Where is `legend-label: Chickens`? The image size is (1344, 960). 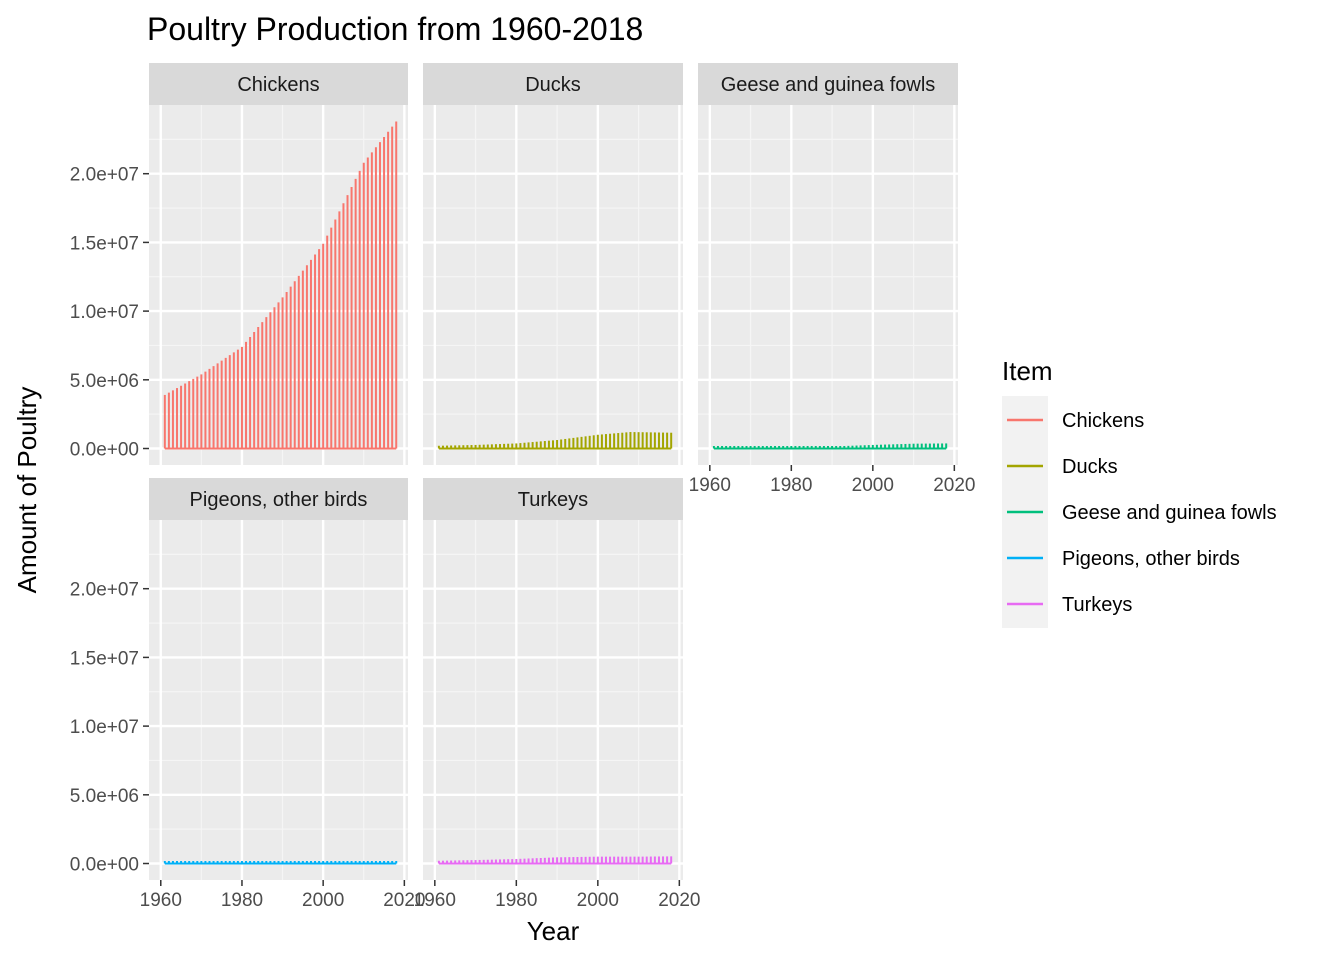 legend-label: Chickens is located at coordinates (1103, 421).